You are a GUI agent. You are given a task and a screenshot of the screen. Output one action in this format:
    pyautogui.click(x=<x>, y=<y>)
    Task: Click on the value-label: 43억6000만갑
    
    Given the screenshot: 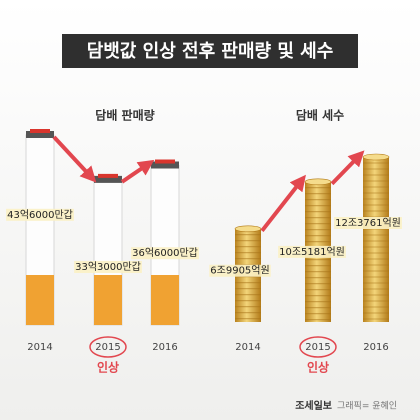 What is the action you would take?
    pyautogui.click(x=40, y=215)
    